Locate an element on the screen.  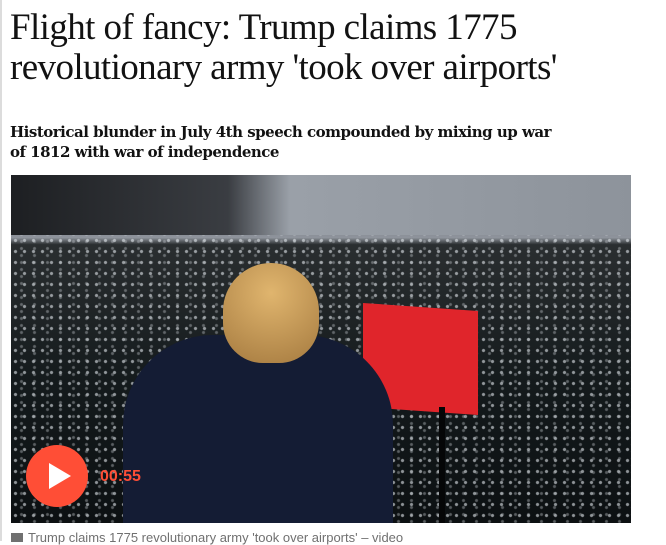
page-border is located at coordinates (1, 270).